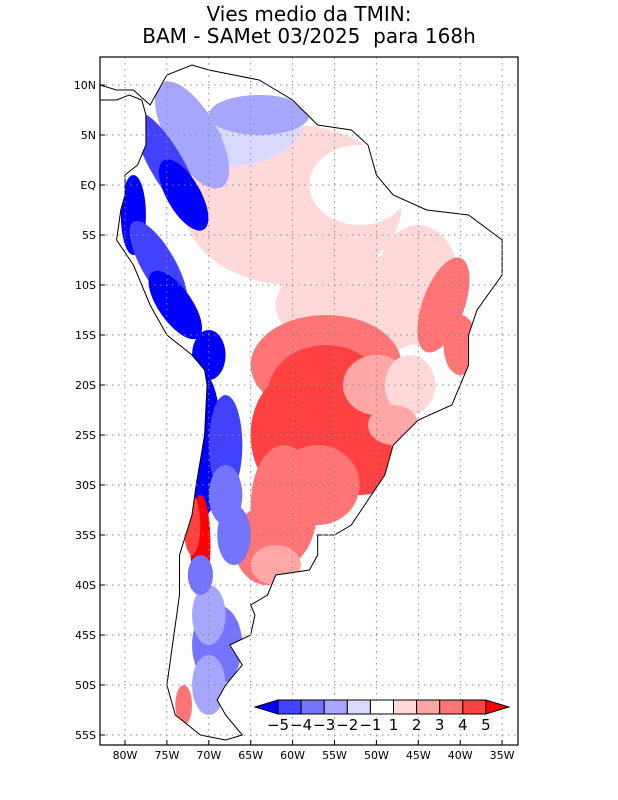  Describe the element at coordinates (88, 185) in the screenshot. I see `lat-tick-label: EQ` at that location.